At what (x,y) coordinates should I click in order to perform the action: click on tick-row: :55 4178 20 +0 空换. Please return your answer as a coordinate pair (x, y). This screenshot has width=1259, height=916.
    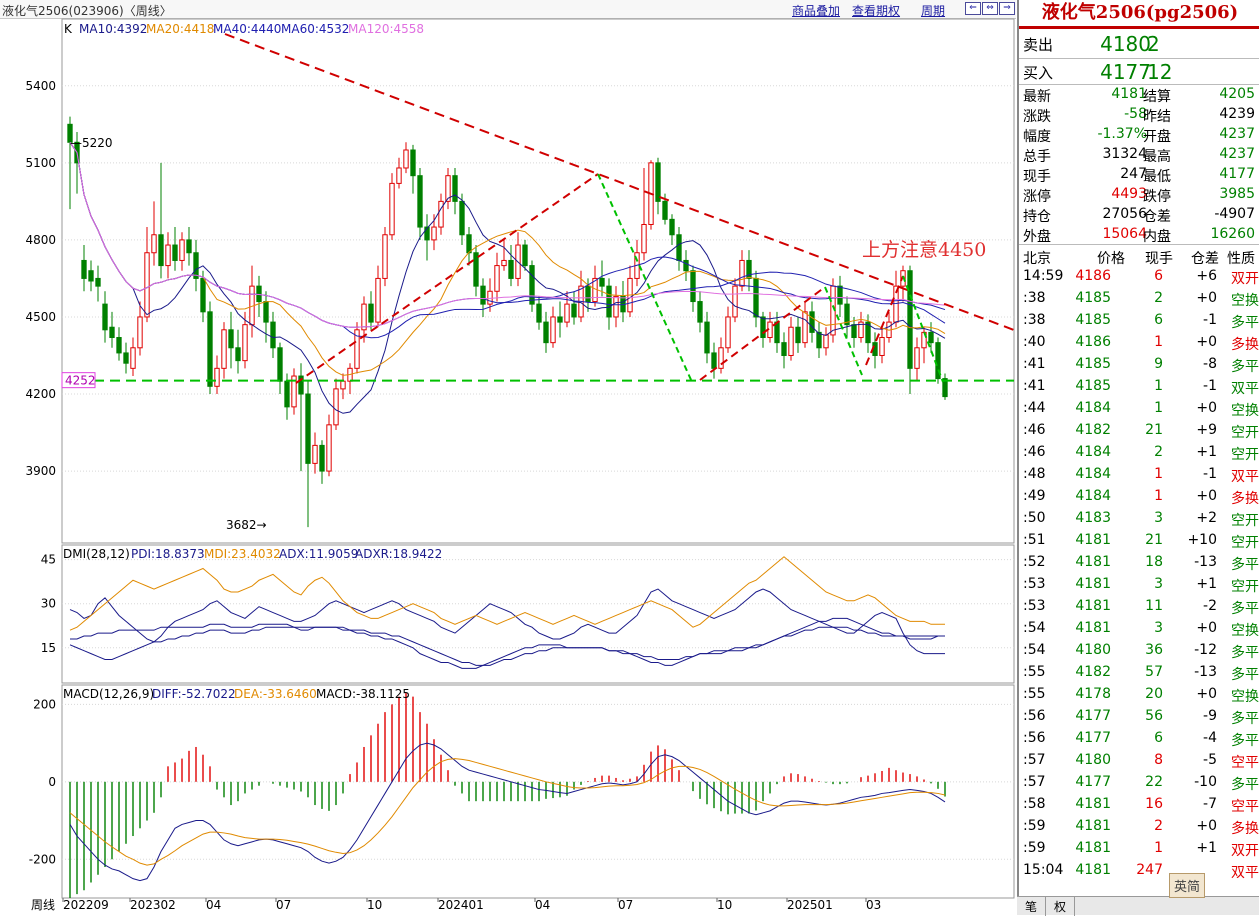
    Looking at the image, I should click on (1139, 696).